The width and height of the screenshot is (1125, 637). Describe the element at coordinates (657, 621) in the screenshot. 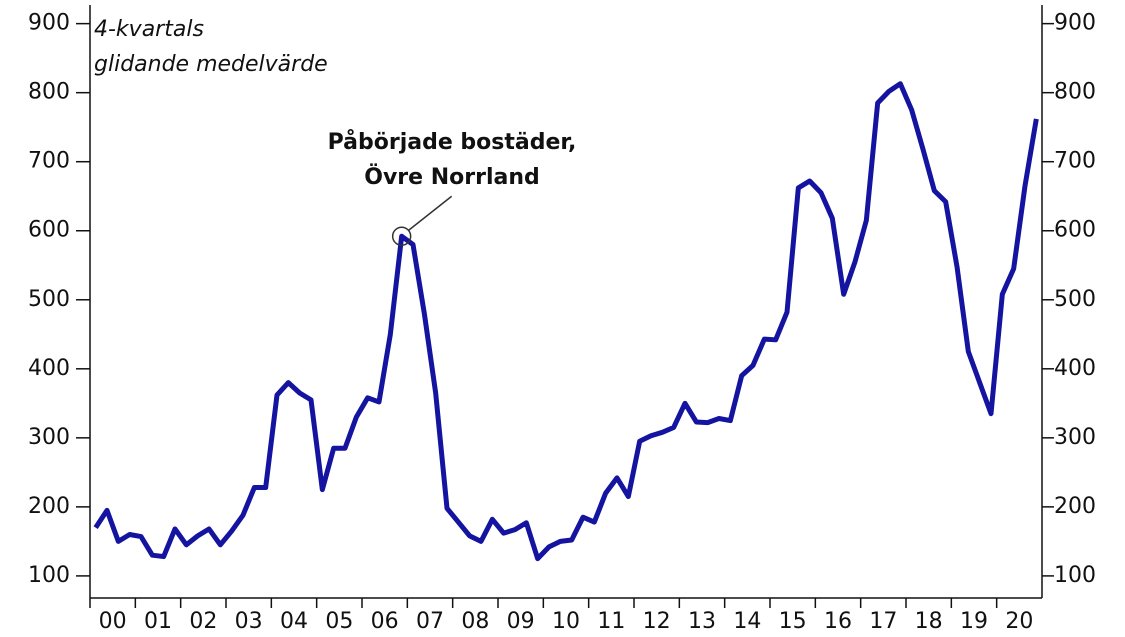

I see `x-tick-label: 12` at that location.